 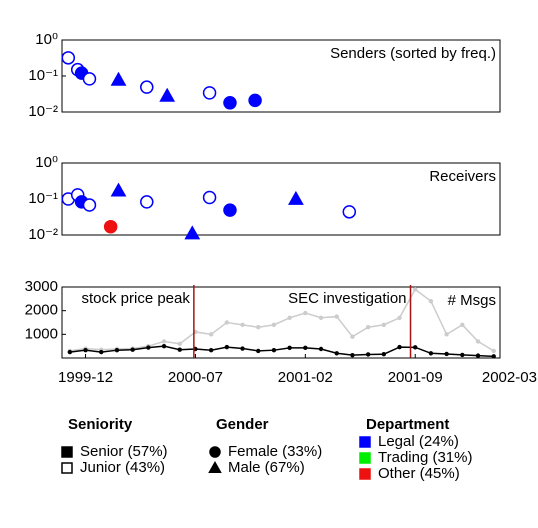 I want to click on y-tick-label: 10⁰, so click(x=46, y=39).